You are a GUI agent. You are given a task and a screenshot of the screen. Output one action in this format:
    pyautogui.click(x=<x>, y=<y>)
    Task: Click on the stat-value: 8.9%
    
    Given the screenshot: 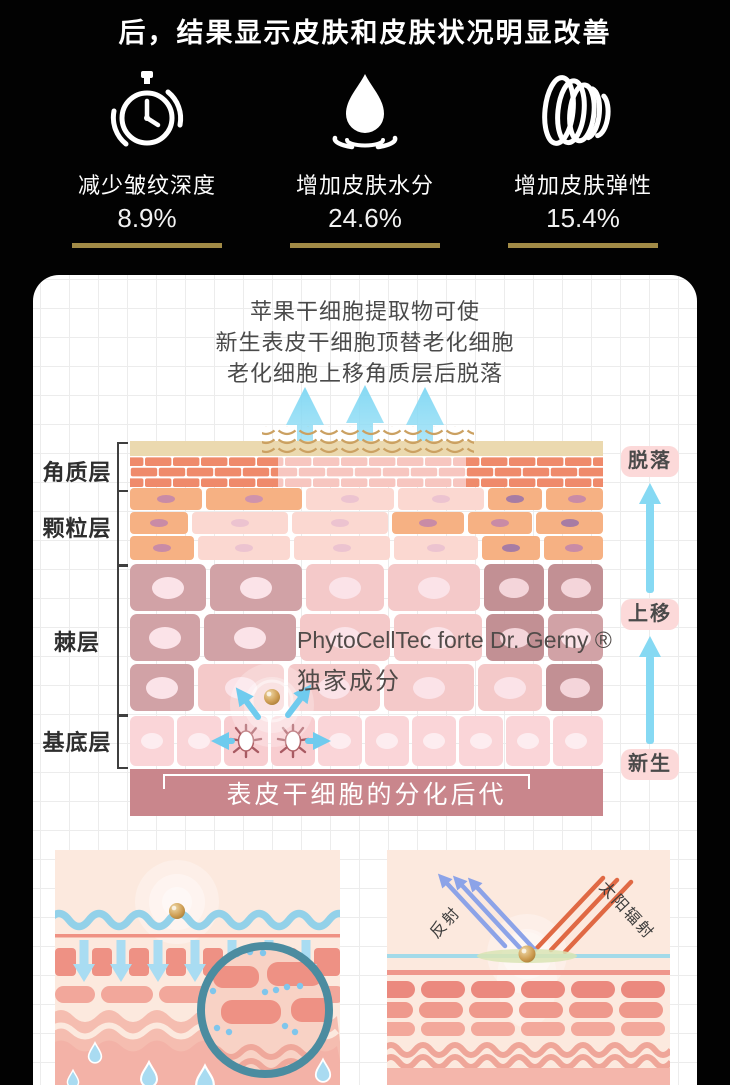 What is the action you would take?
    pyautogui.click(x=147, y=218)
    